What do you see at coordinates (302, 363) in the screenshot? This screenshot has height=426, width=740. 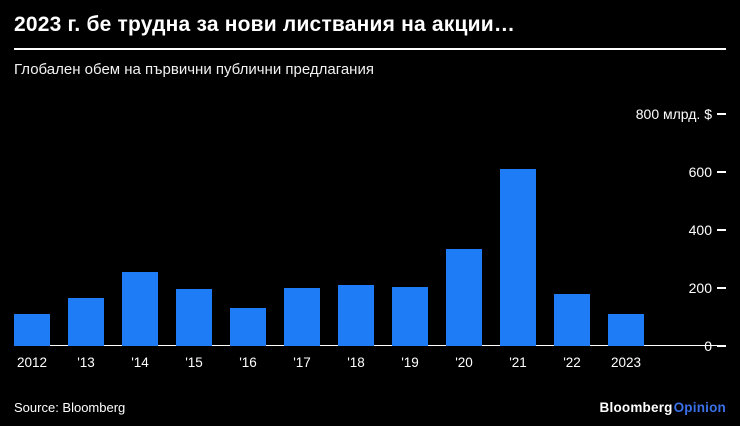 I see `x-tick-label: '17` at bounding box center [302, 363].